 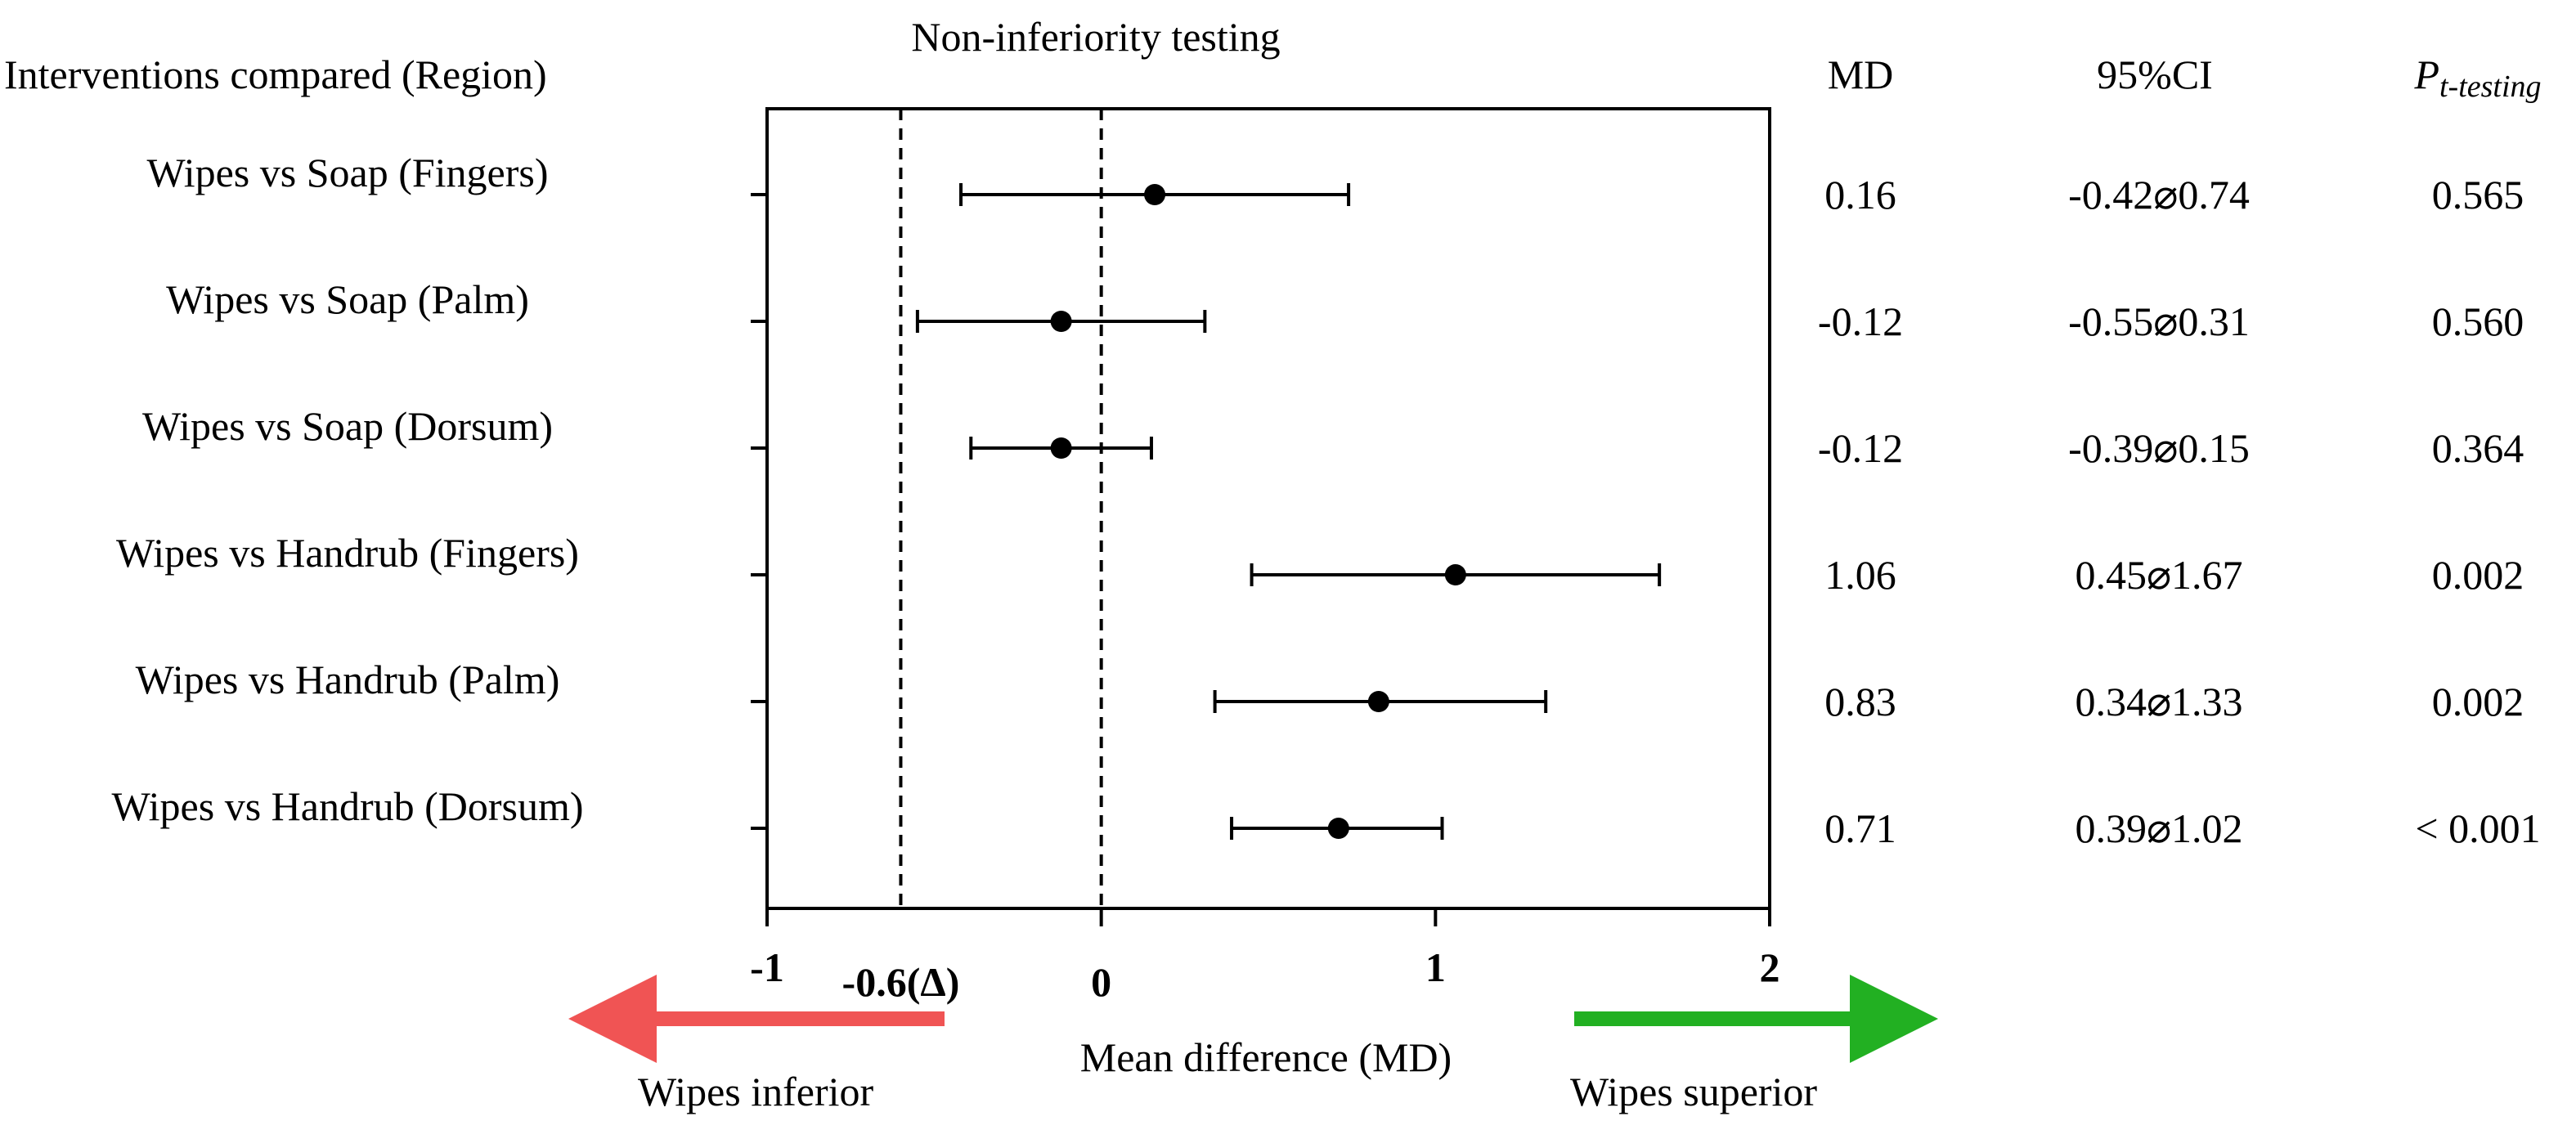 I want to click on row-label: Wipes vs Handrub (Fingers), so click(x=347, y=553).